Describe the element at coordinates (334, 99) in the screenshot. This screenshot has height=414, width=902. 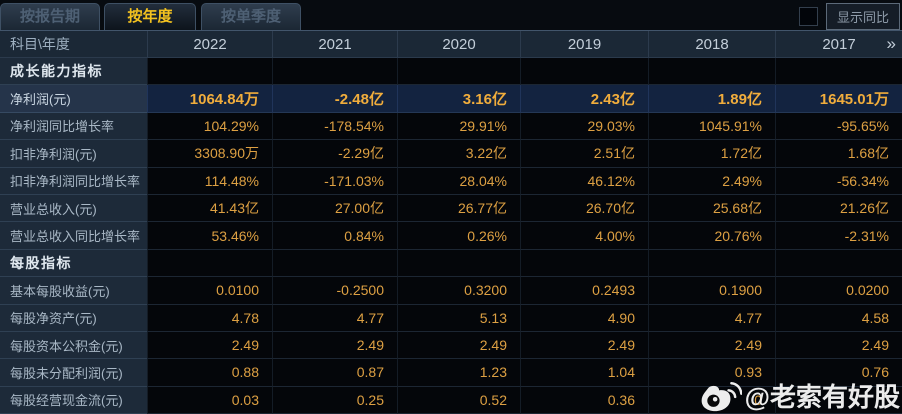
I see `value-cell: -2.48亿` at that location.